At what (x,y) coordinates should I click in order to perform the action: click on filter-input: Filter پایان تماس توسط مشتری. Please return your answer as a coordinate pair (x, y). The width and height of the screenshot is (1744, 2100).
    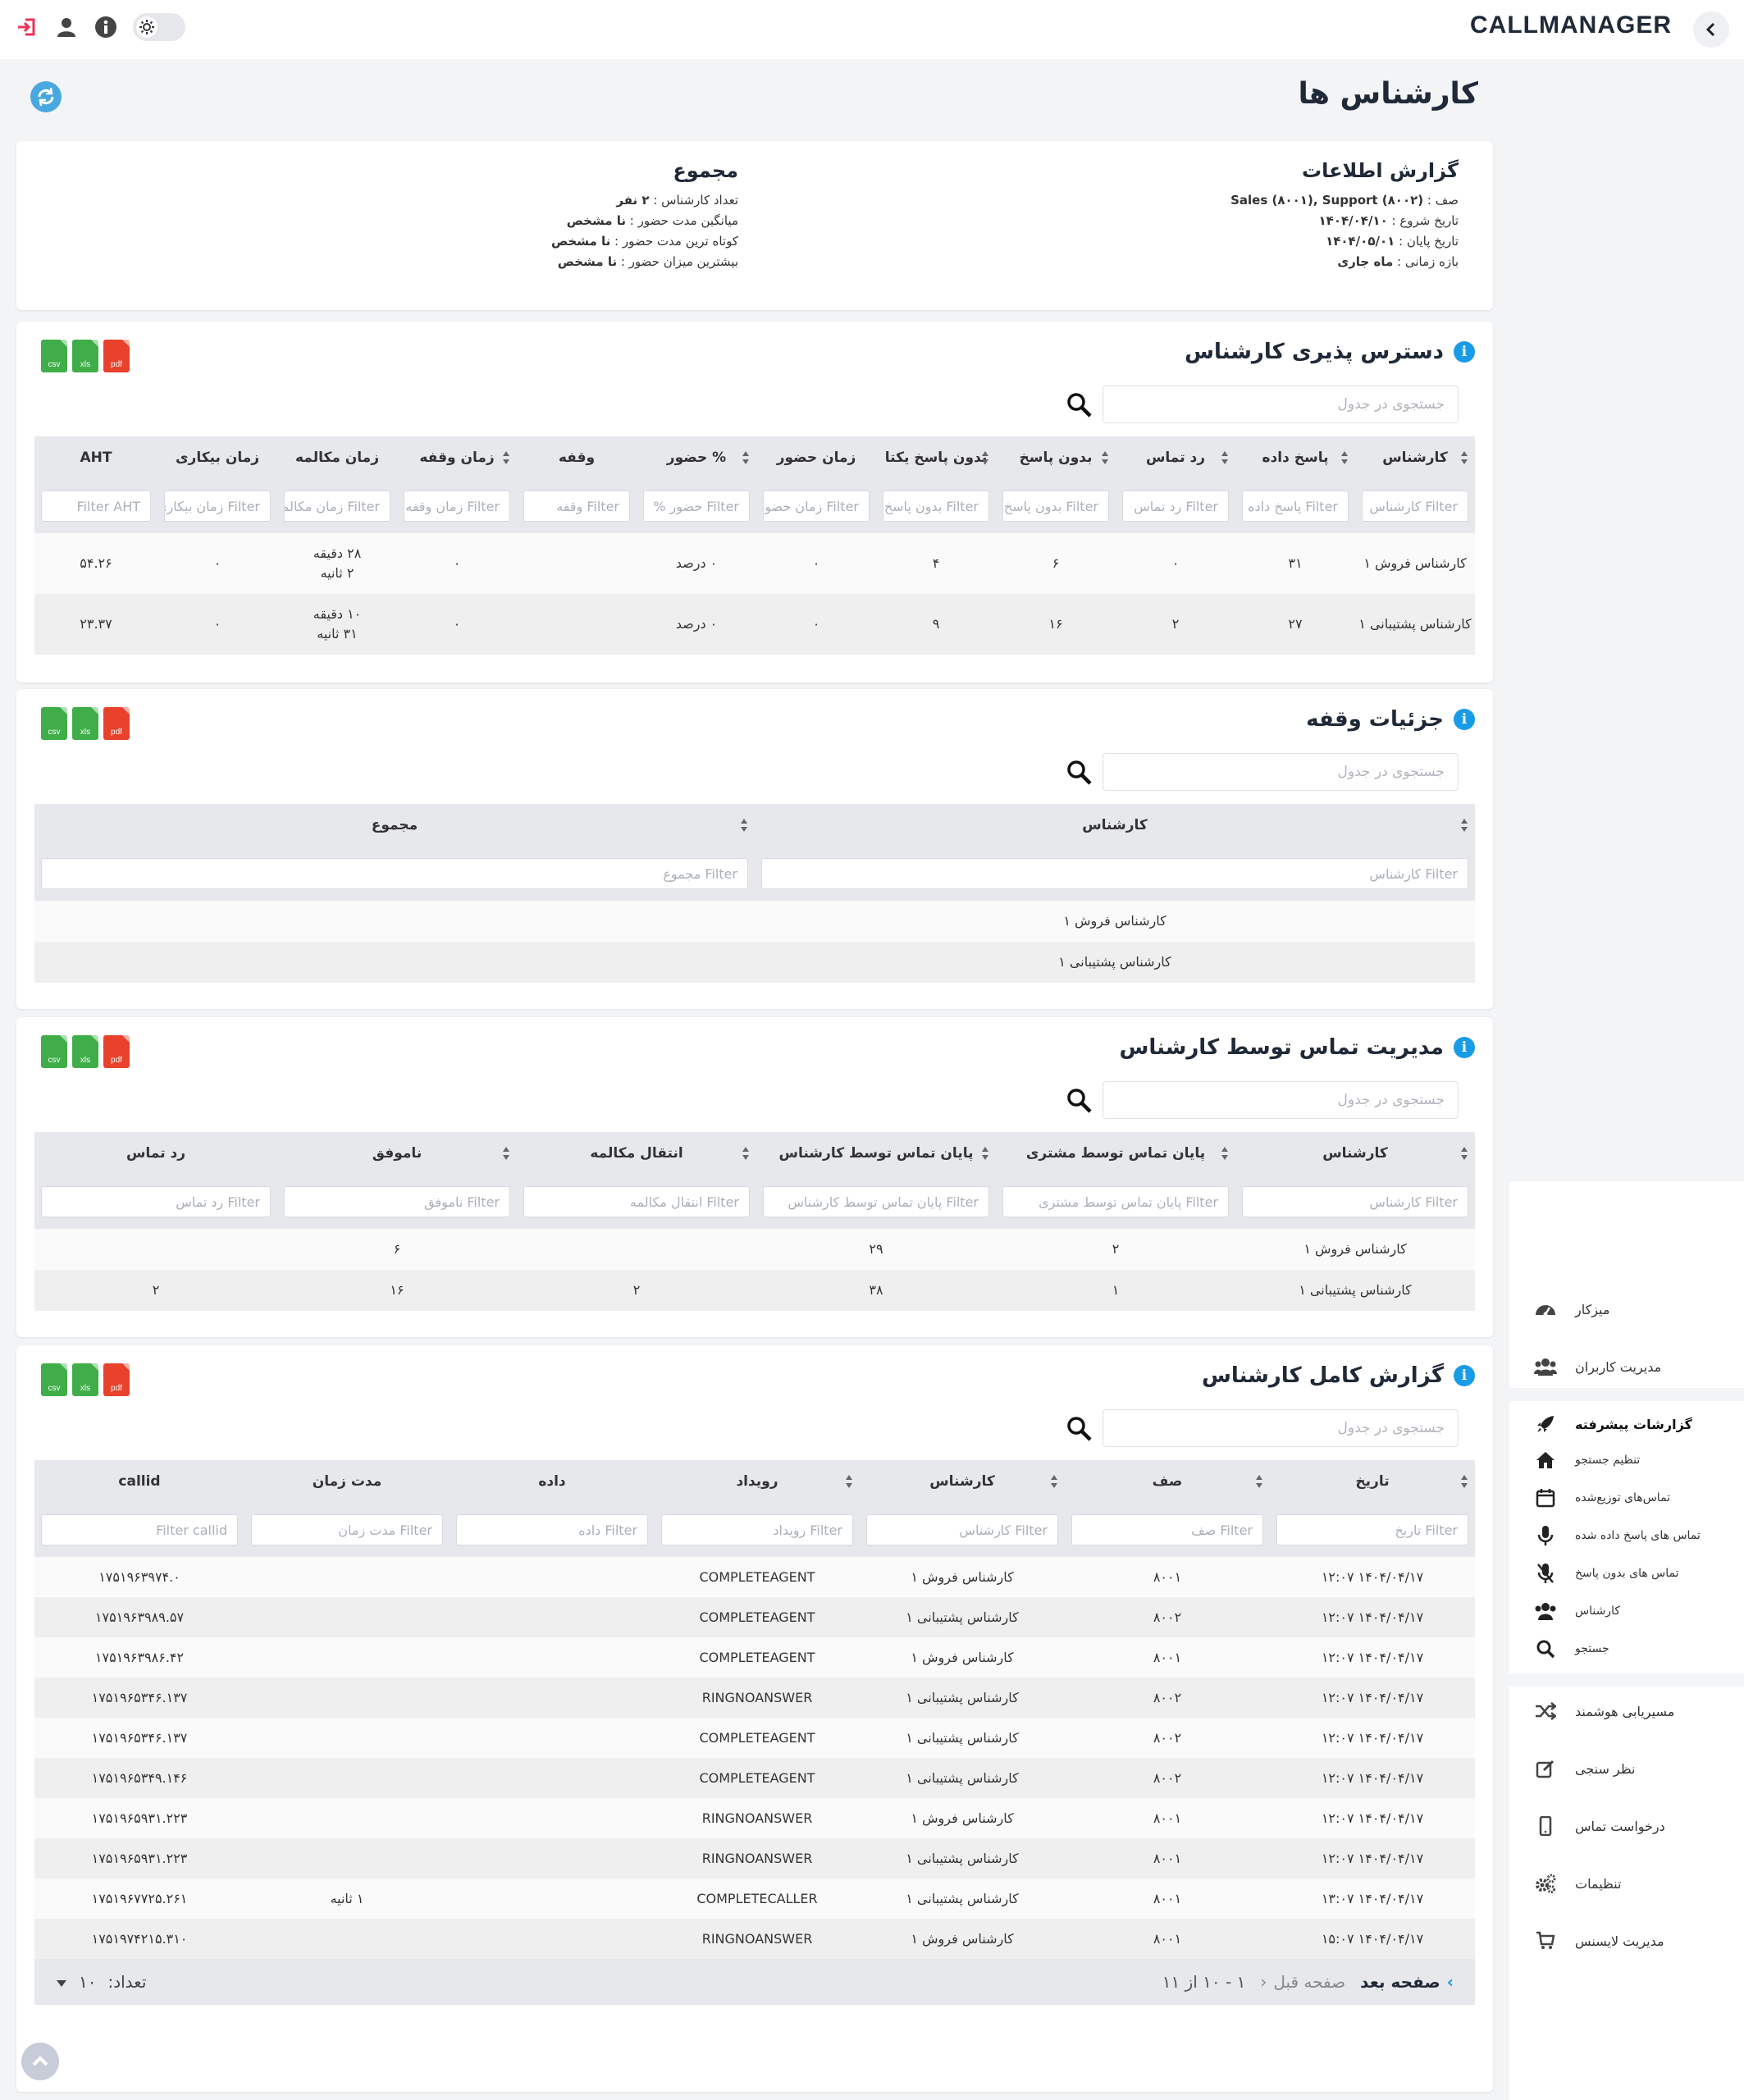
    Looking at the image, I should click on (1115, 1201).